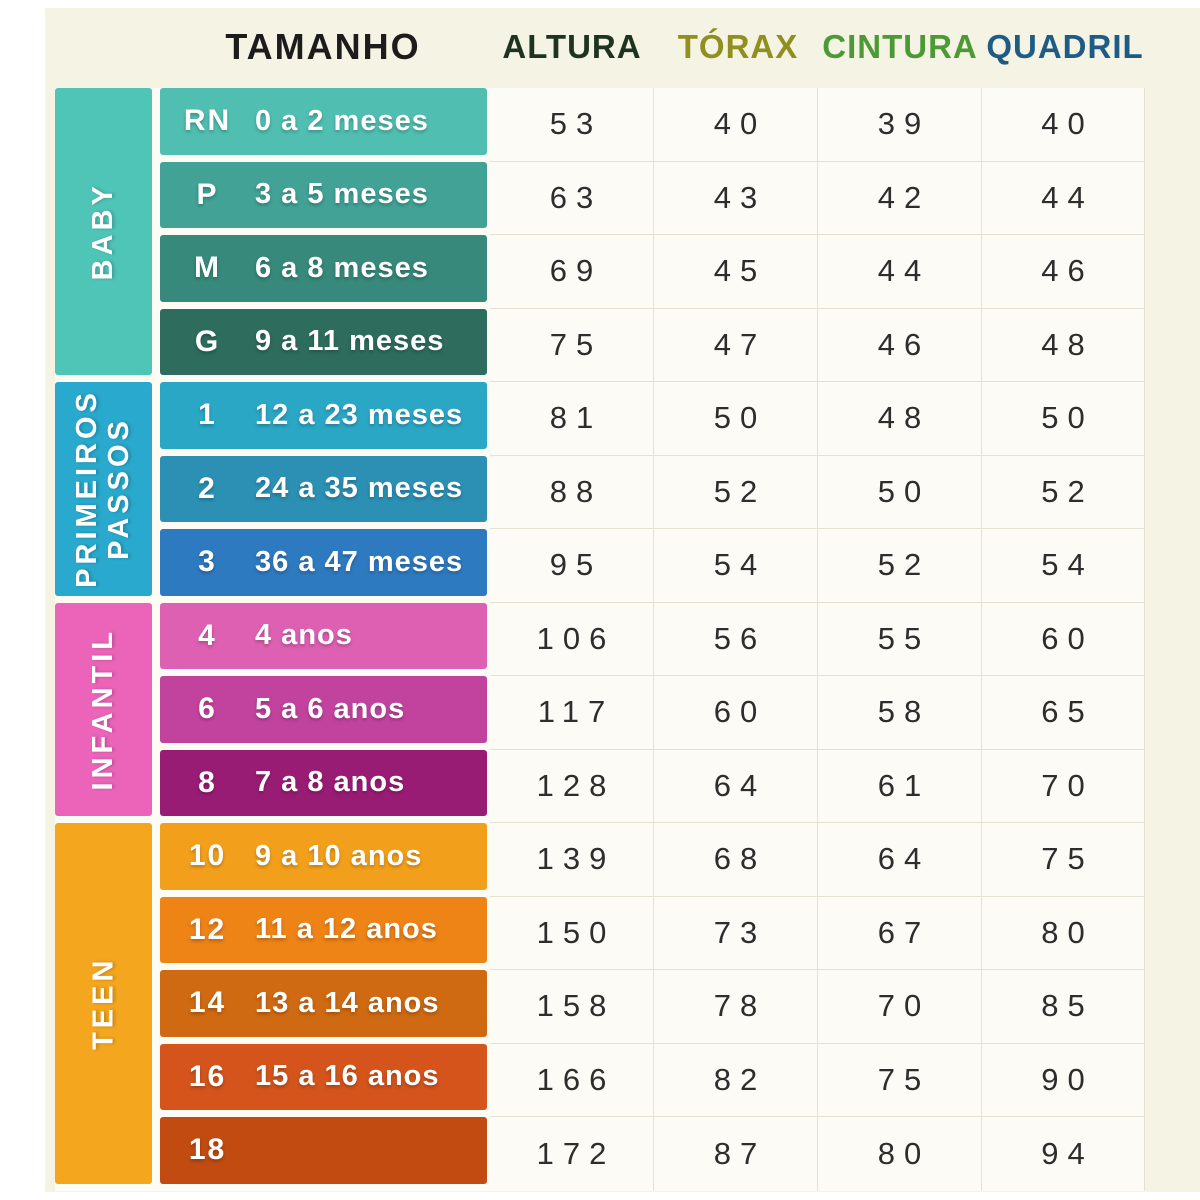 This screenshot has height=1200, width=1200. I want to click on measure-value: 58, so click(904, 712).